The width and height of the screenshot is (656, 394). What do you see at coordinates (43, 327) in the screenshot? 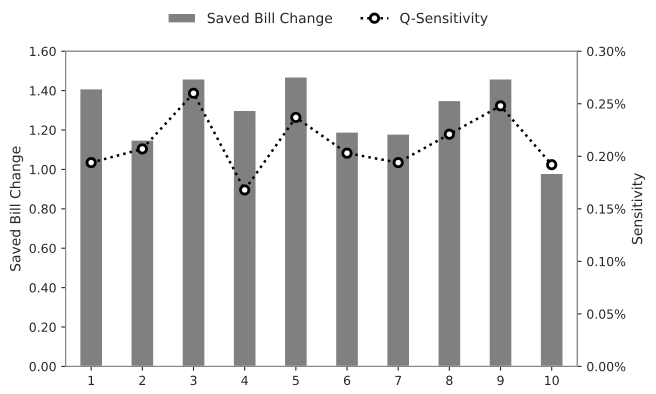
I see `y-tick-label: 0.20` at bounding box center [43, 327].